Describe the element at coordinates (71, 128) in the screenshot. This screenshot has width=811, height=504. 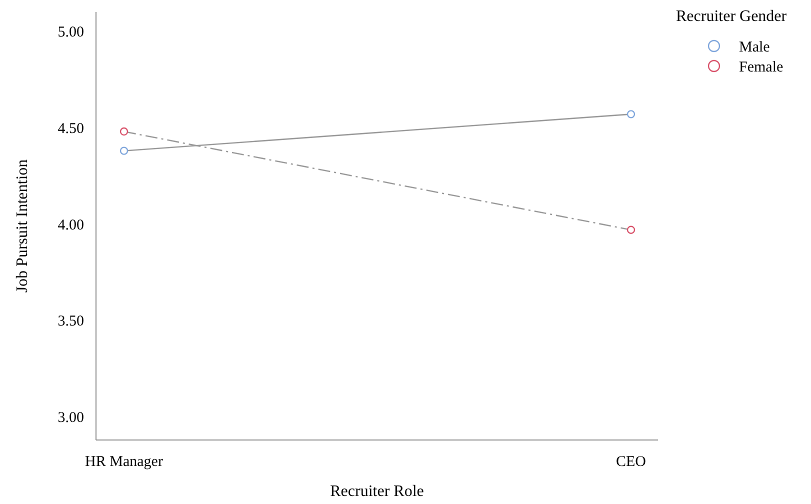
I see `y-tick-label: 4.50` at that location.